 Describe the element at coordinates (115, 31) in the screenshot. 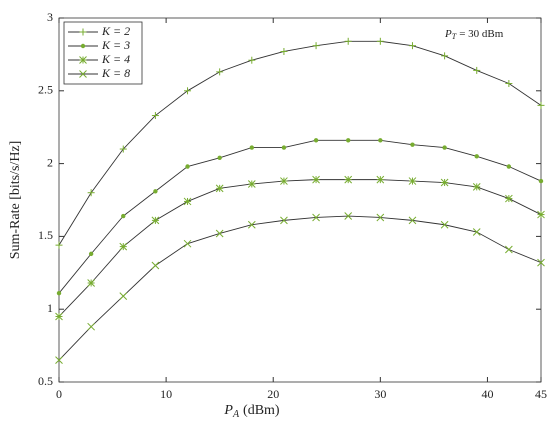

I see `legend-label: K = 2` at that location.